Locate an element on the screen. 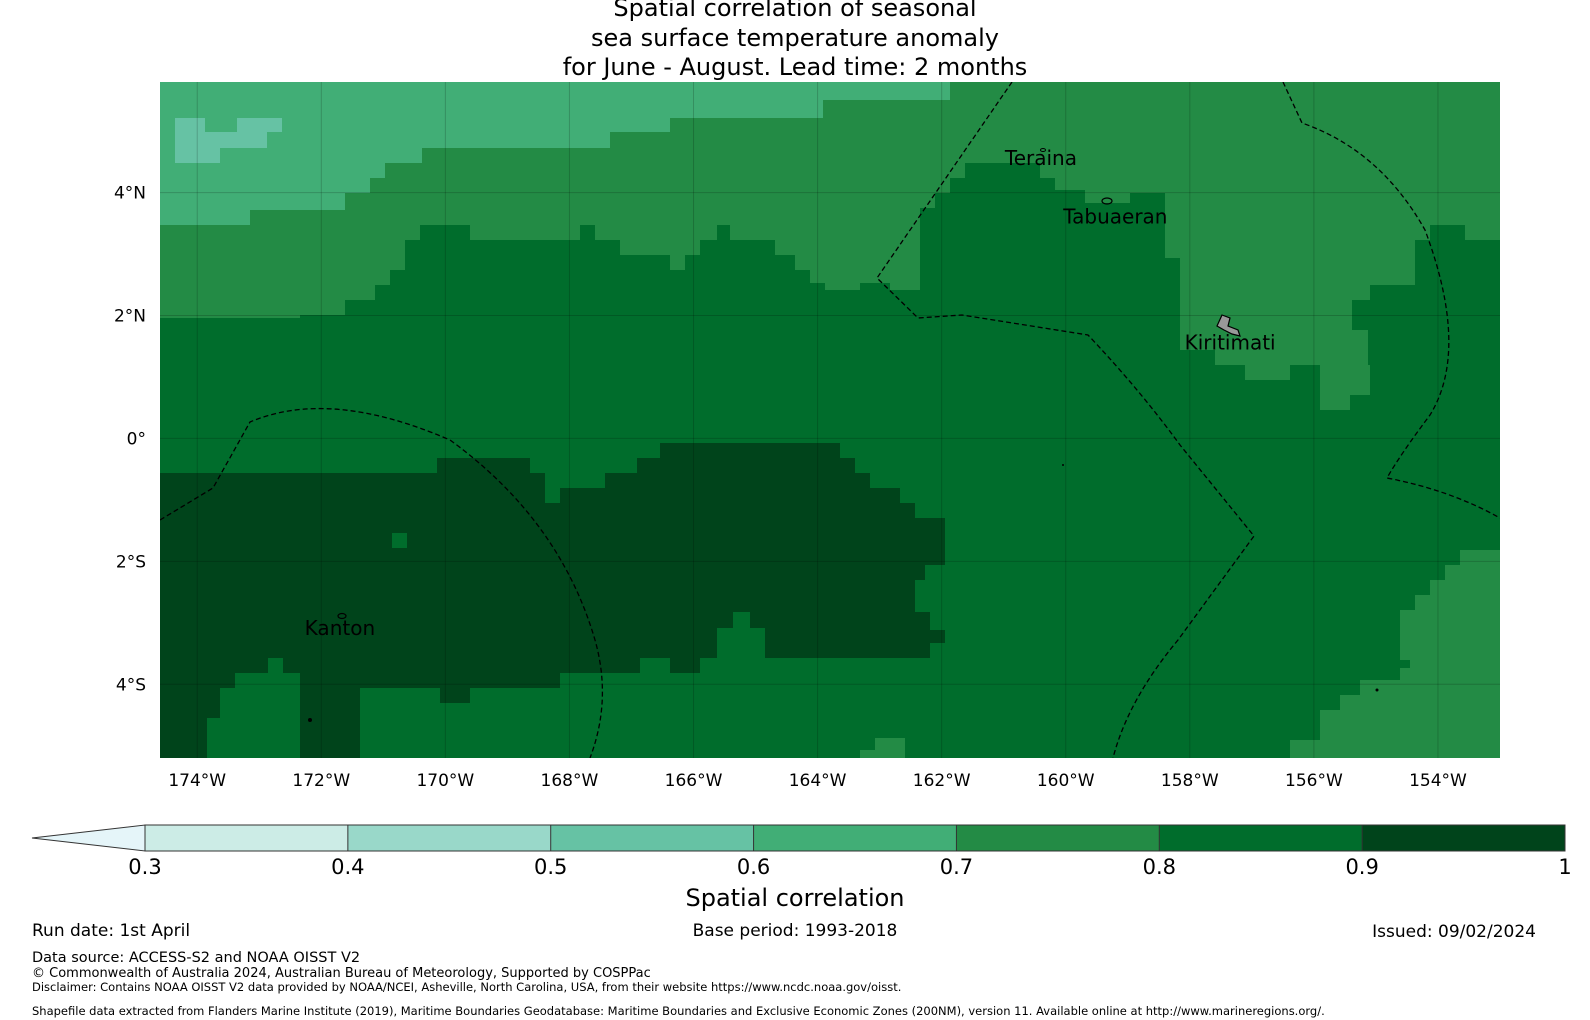 The height and width of the screenshot is (1020, 1590). colorbar-tick-label: 0.7 is located at coordinates (956, 867).